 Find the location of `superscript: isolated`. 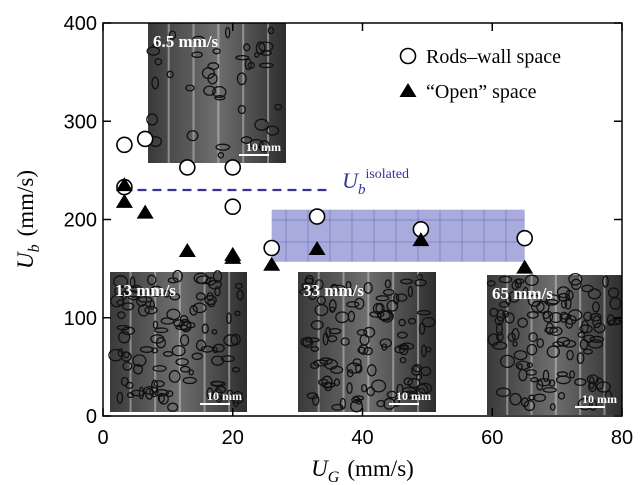

superscript: isolated is located at coordinates (387, 174).